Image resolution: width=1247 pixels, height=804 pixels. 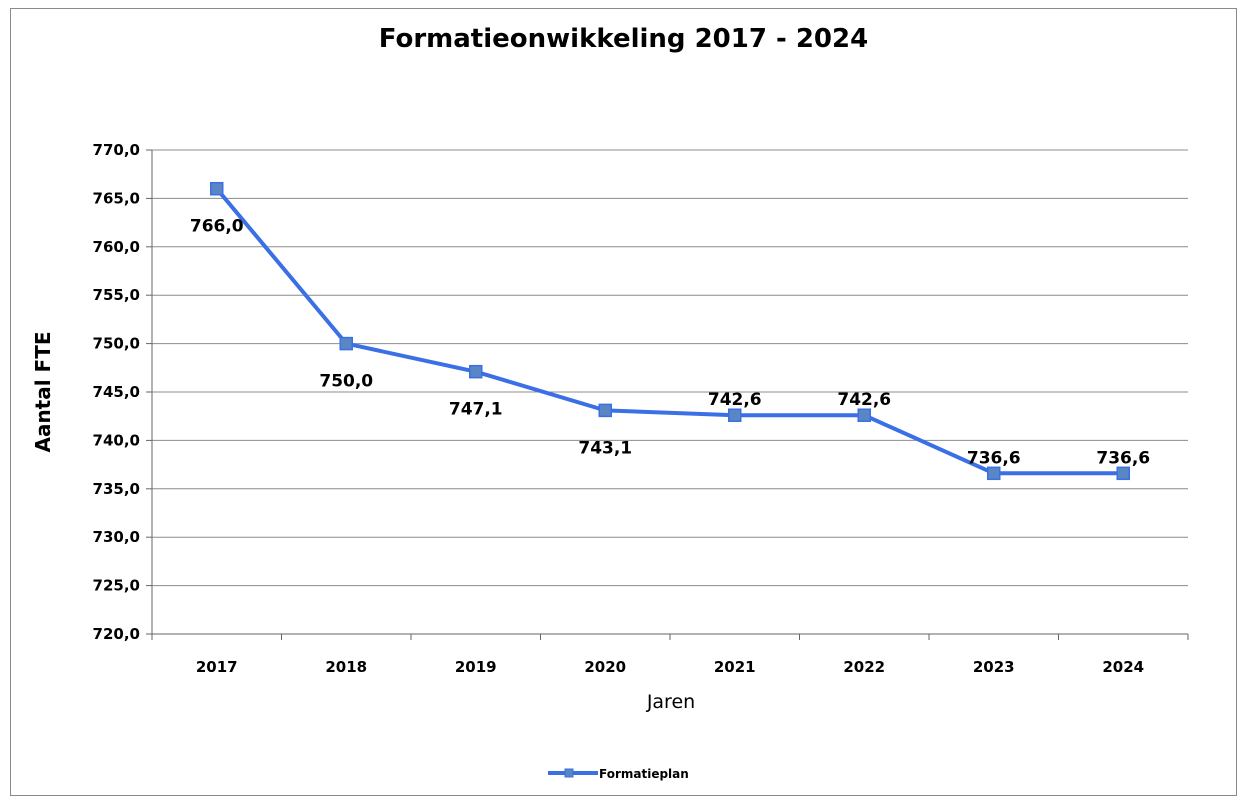 I want to click on y-tick-label: 765,0, so click(x=116, y=198).